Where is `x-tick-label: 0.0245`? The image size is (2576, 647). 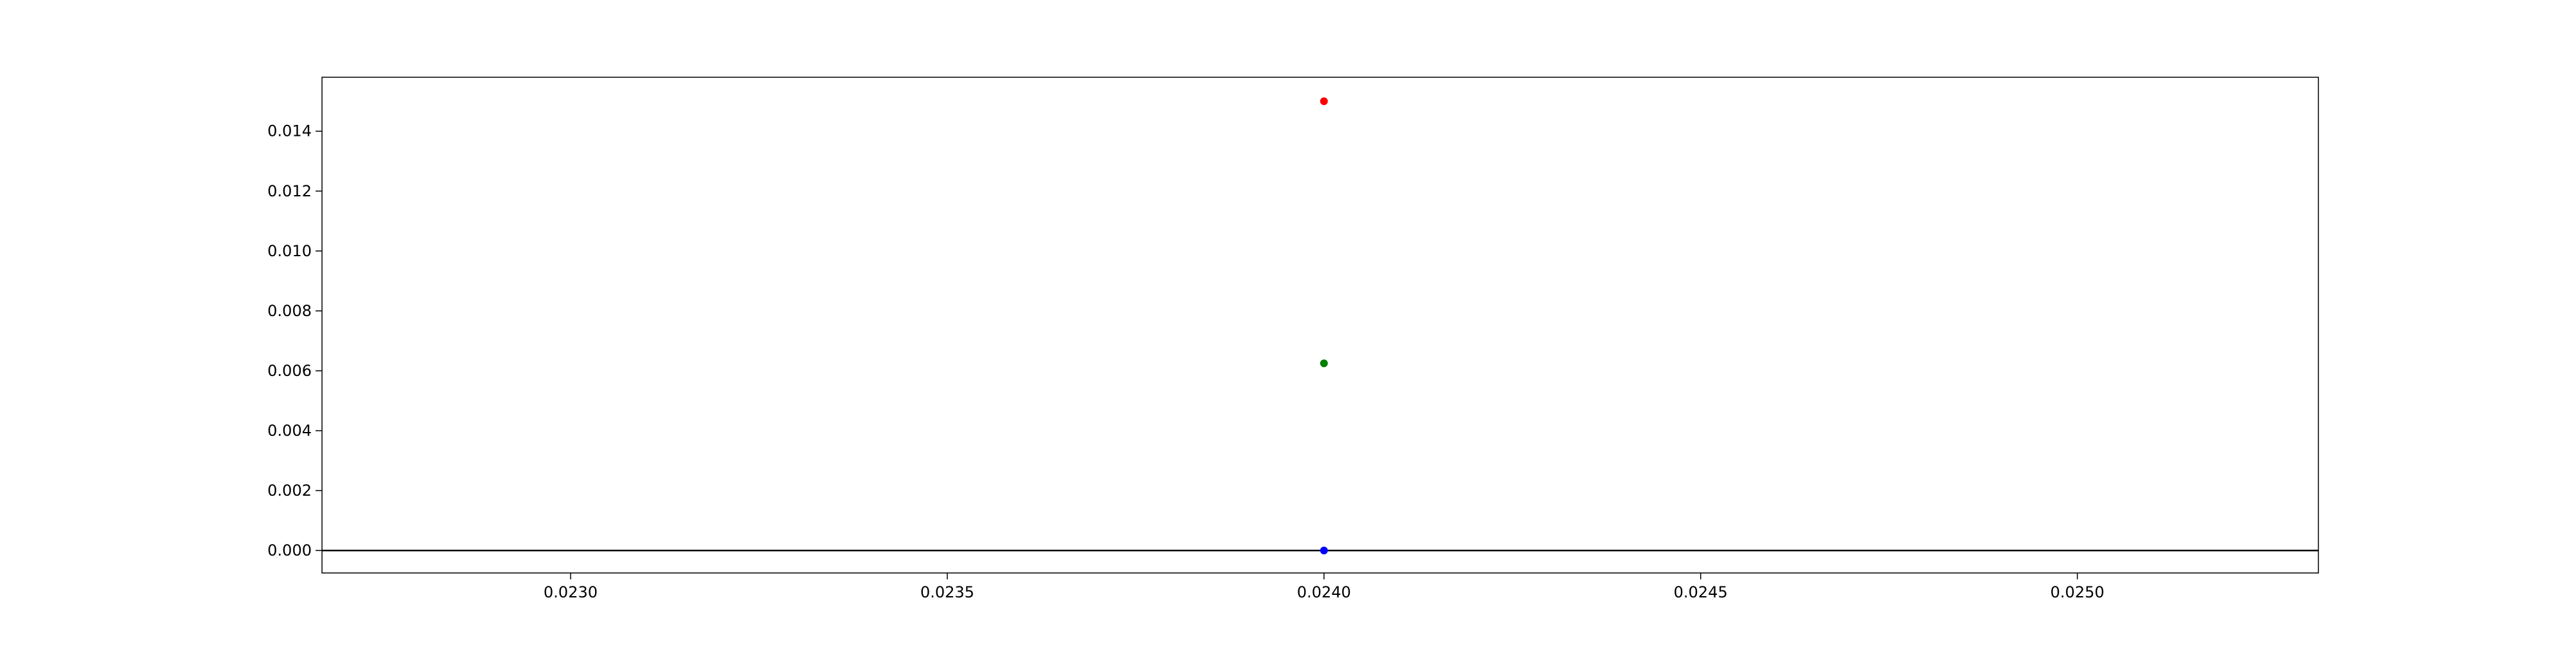
x-tick-label: 0.0245 is located at coordinates (1701, 592).